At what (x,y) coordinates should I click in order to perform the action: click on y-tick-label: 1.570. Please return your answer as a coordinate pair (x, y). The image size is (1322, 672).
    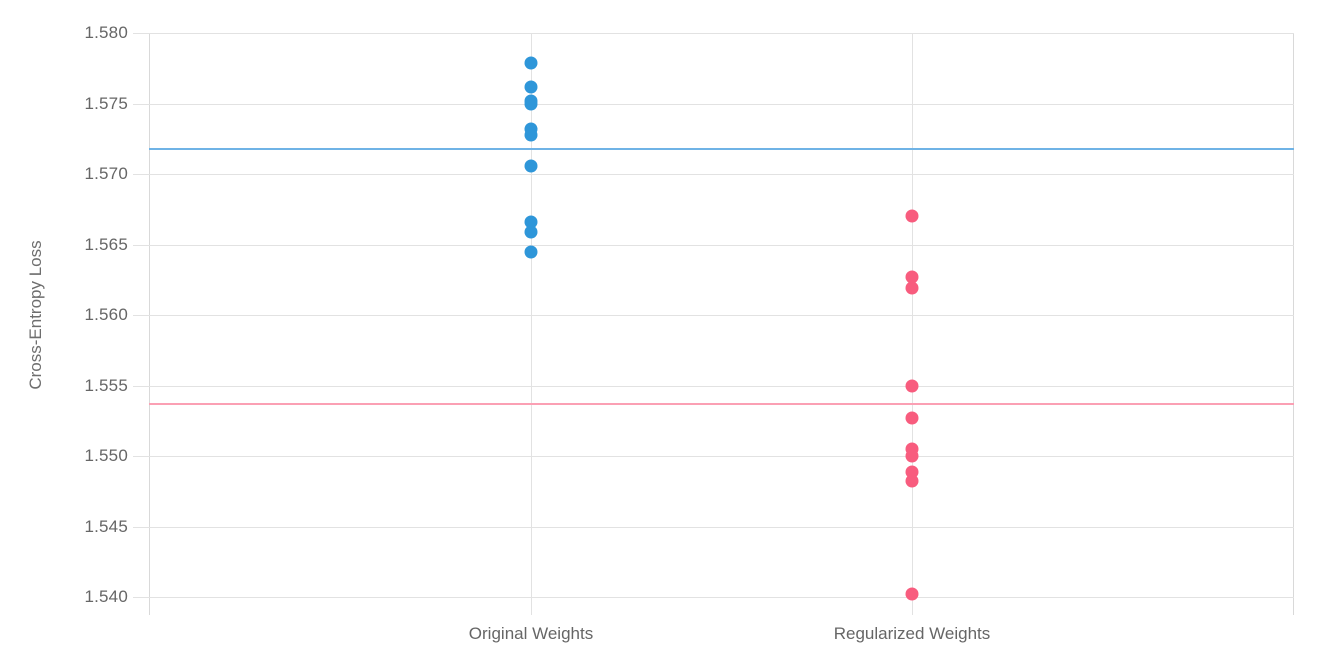
    Looking at the image, I should click on (106, 173).